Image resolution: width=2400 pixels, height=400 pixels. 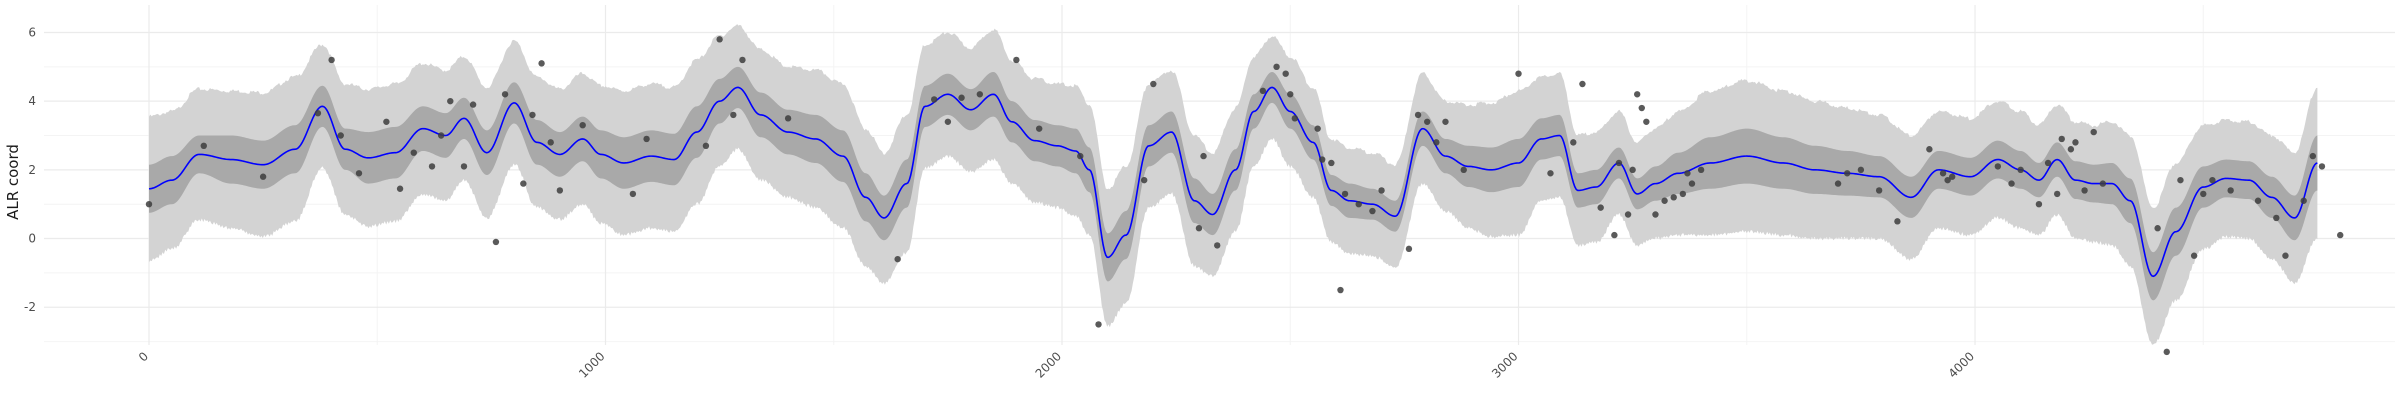 I want to click on x-tick-label: 4000, so click(x=1961, y=364).